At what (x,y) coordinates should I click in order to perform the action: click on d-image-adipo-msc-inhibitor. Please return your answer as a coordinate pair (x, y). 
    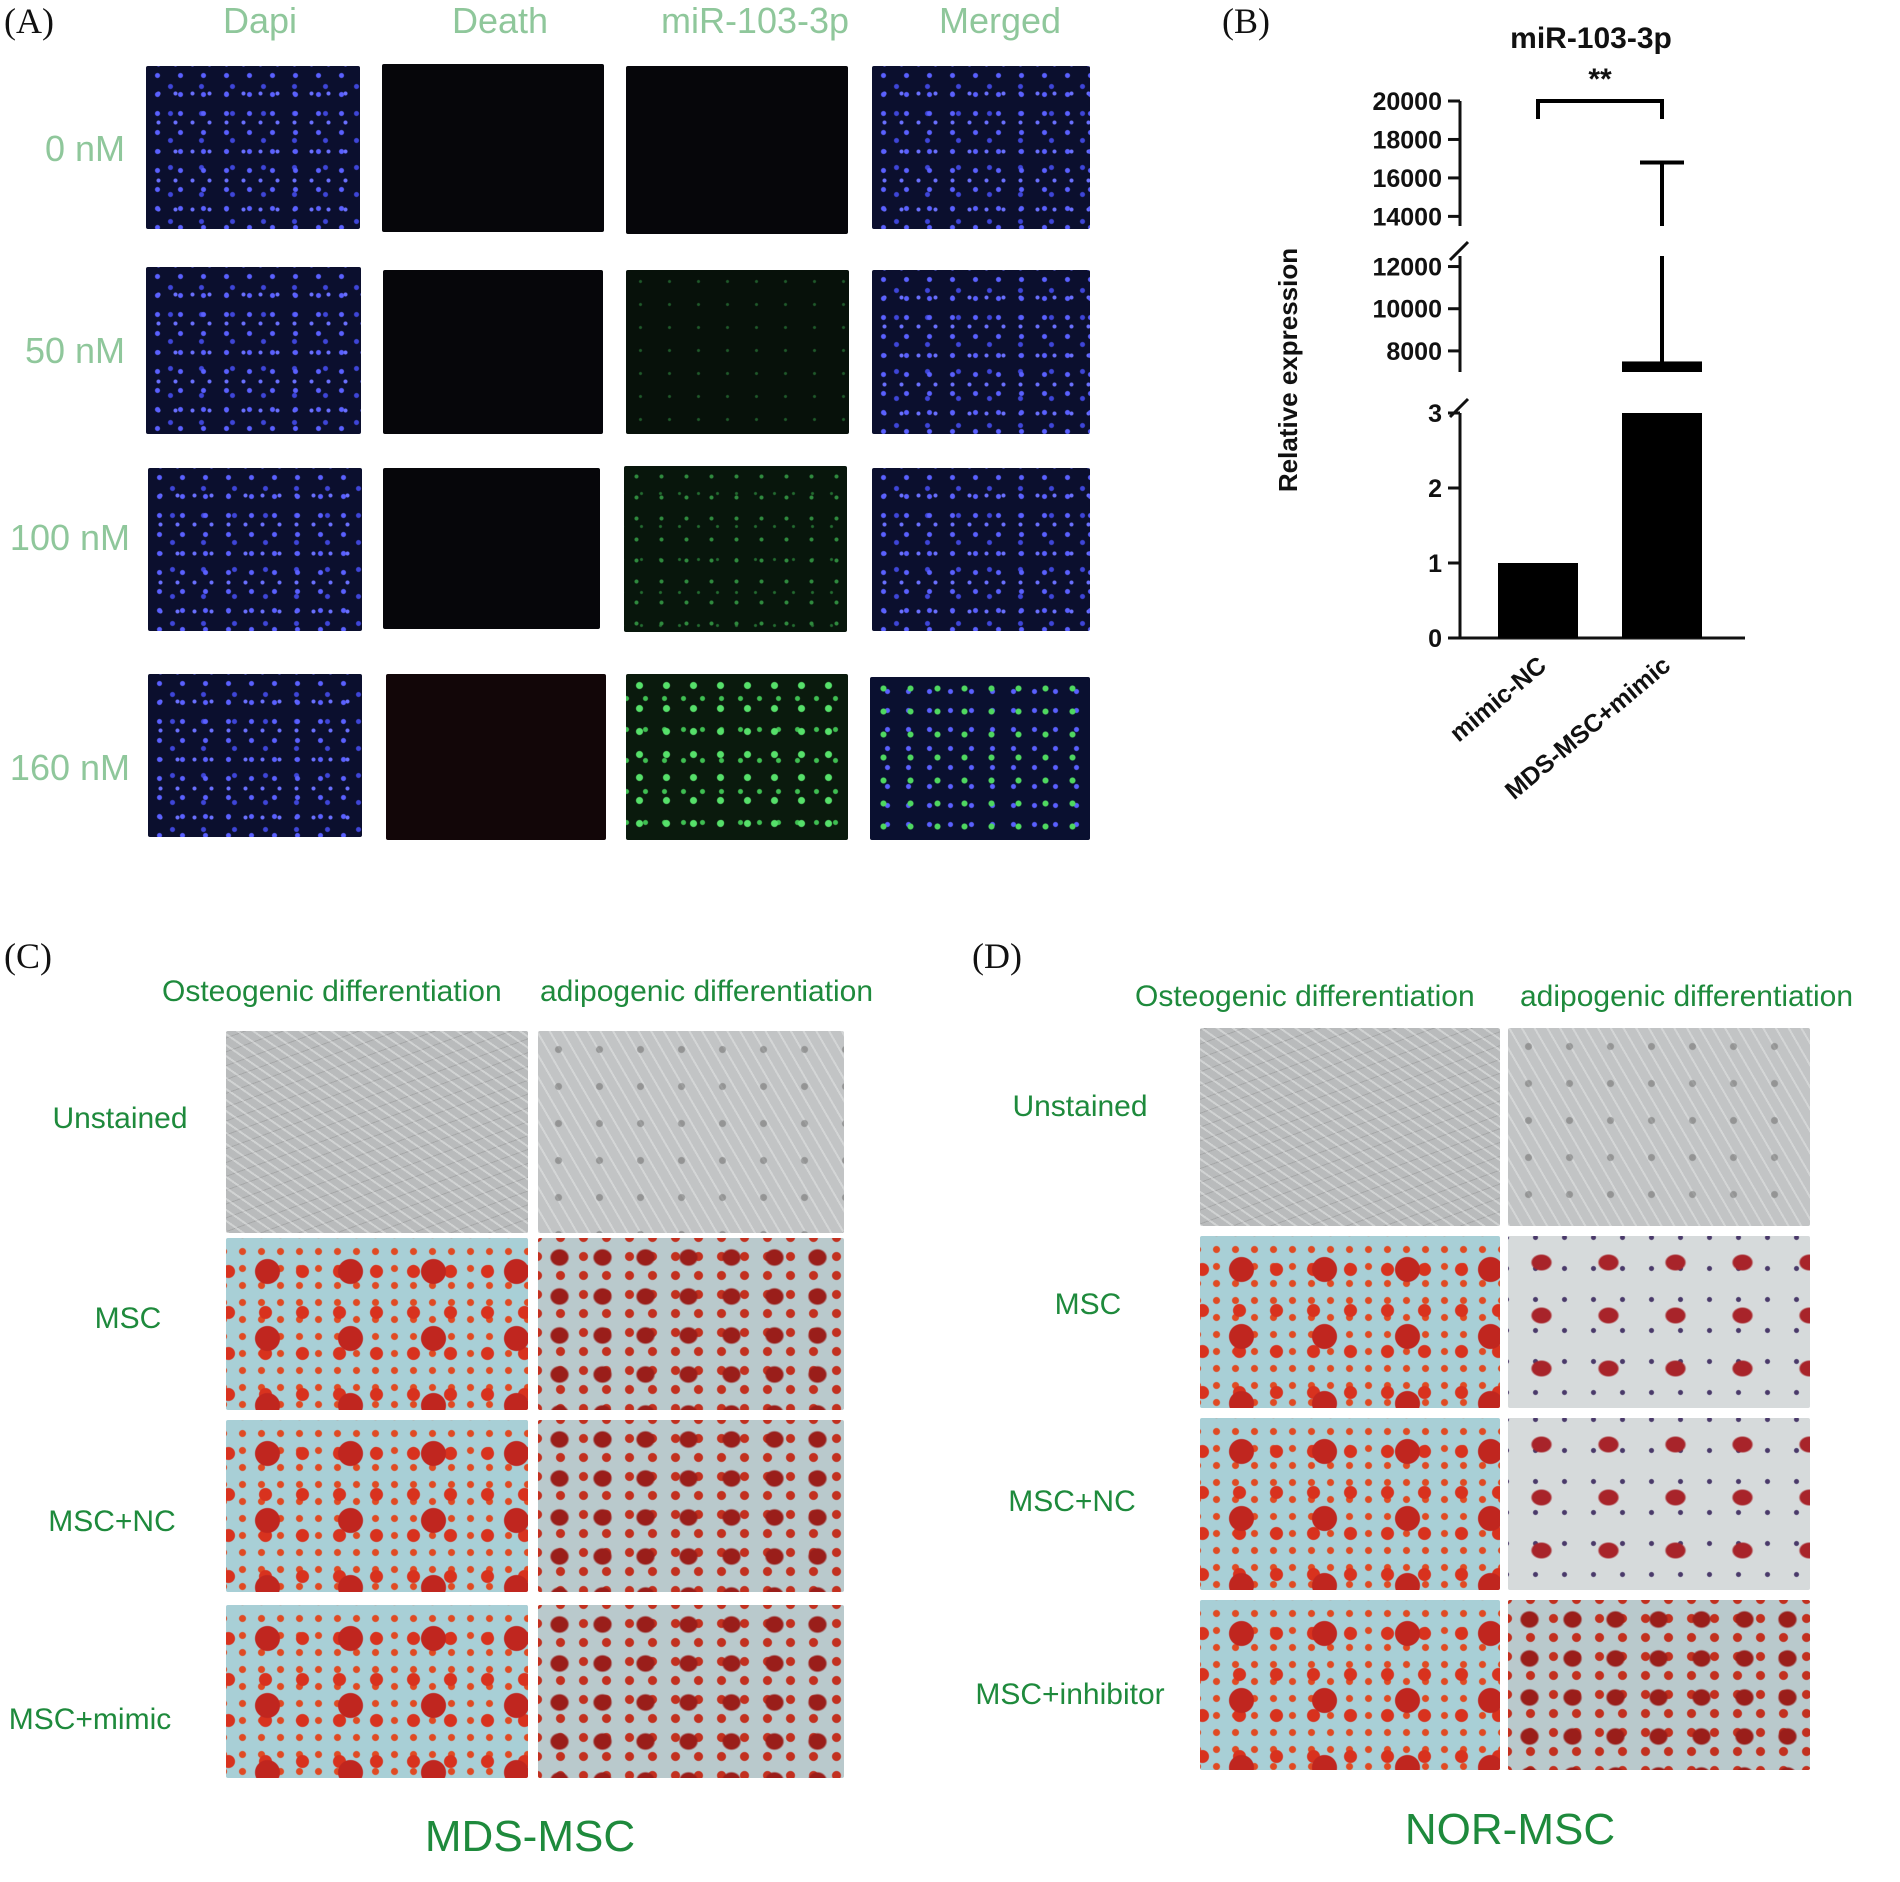
    Looking at the image, I should click on (1659, 1685).